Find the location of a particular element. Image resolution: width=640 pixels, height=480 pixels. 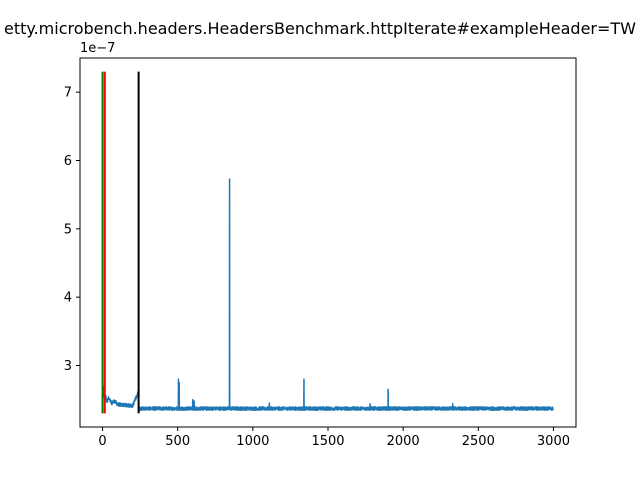

x-tick-label: 0 is located at coordinates (102, 441).